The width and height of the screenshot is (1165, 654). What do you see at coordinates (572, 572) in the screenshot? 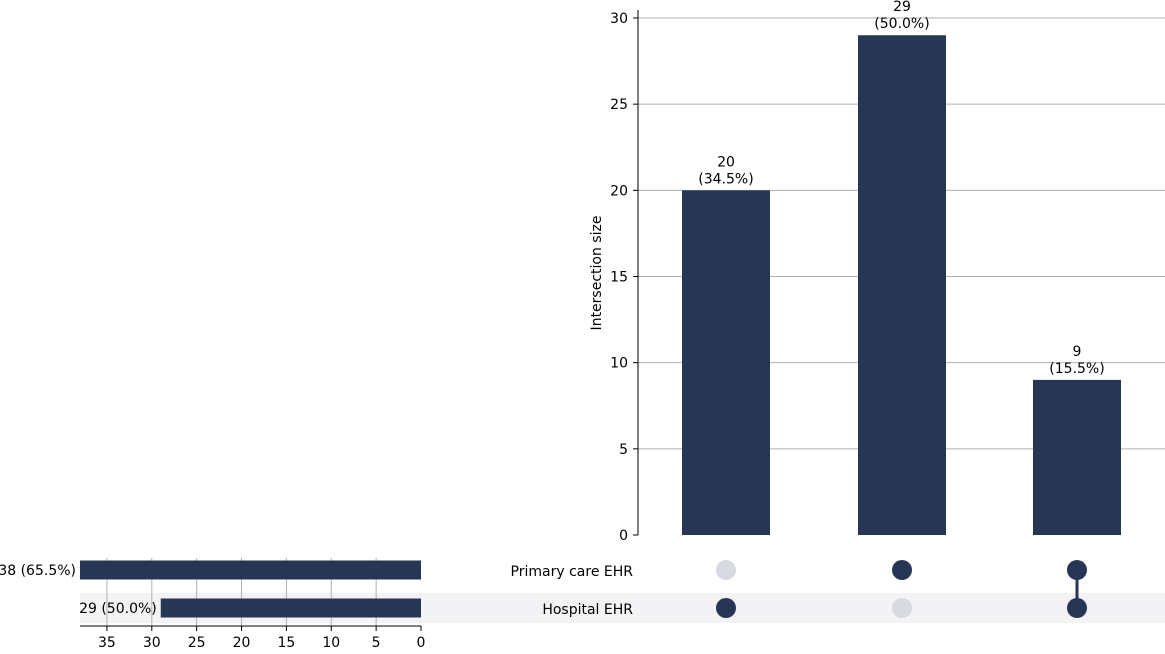
I see `set-name-label: Primary care EHR` at bounding box center [572, 572].